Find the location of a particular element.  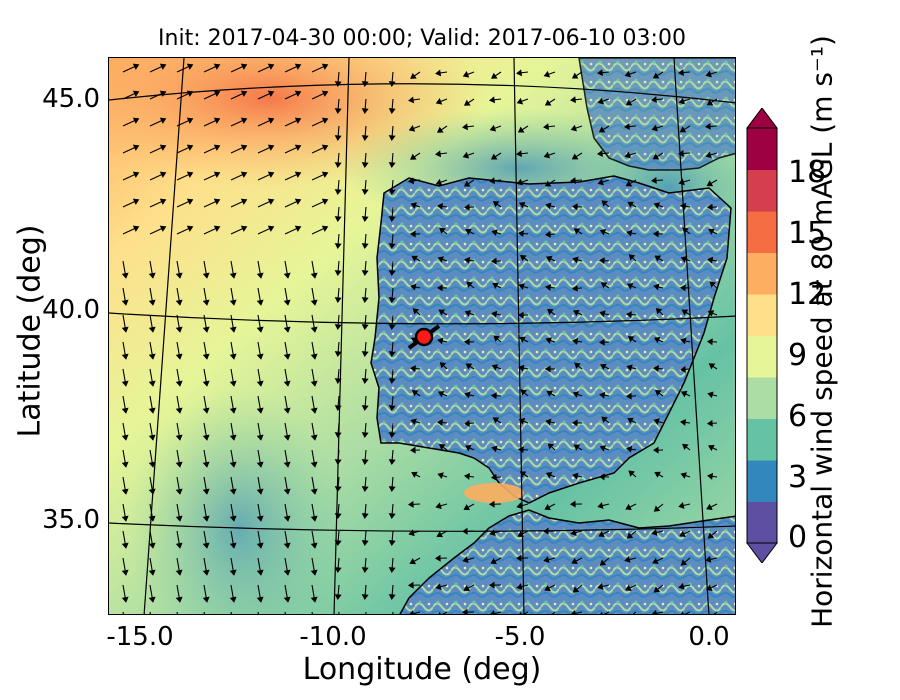

ytick-label: 40.0 is located at coordinates (71, 310).